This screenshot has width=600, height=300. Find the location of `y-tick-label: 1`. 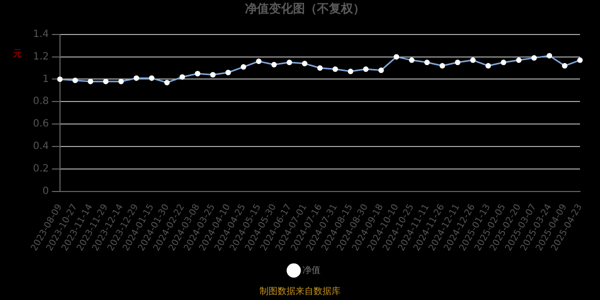

y-tick-label: 1 is located at coordinates (45, 79).